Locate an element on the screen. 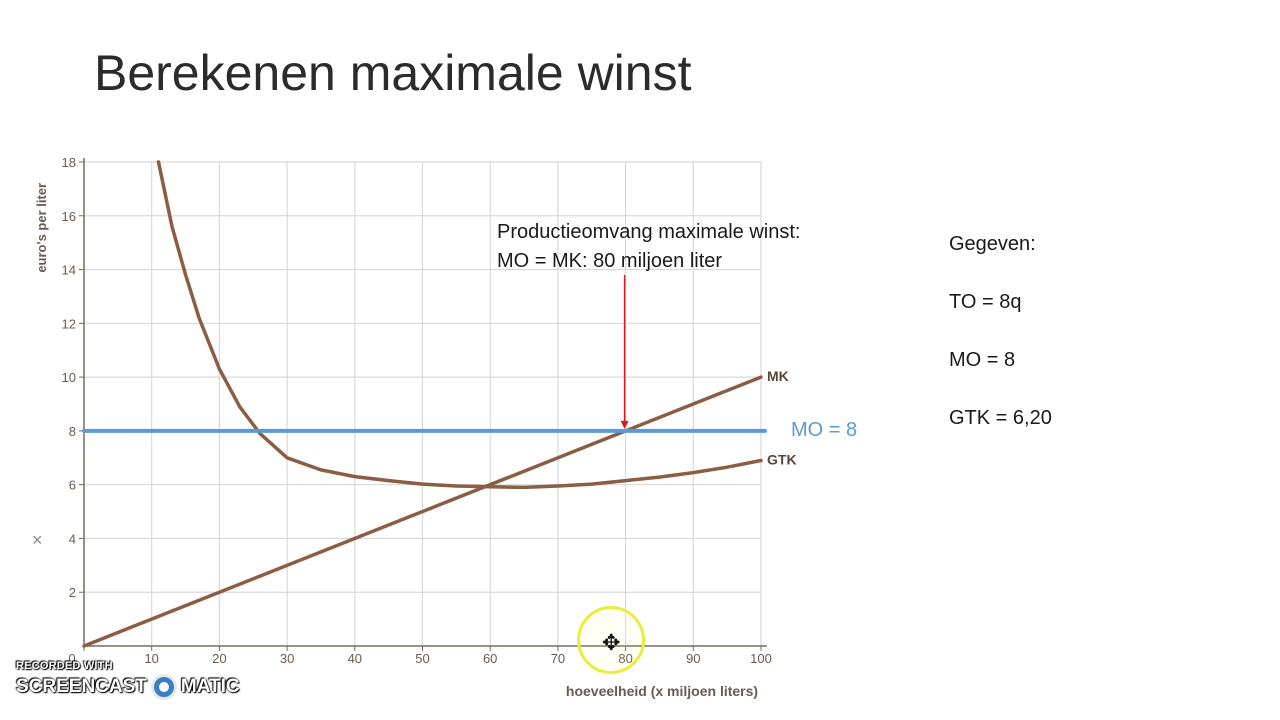 The image size is (1280, 720). screencast-watermark: RECORDED WITH SCREENCAST MATIC is located at coordinates (128, 680).